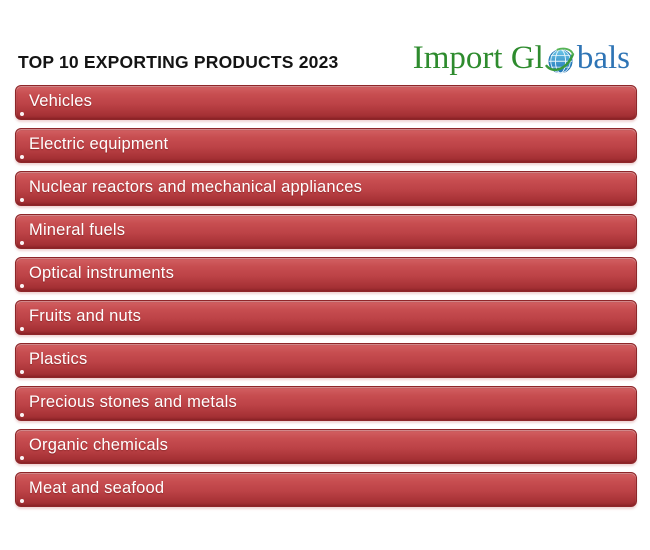 This screenshot has width=650, height=550. What do you see at coordinates (97, 487) in the screenshot?
I see `product-label: Meat and seafood` at bounding box center [97, 487].